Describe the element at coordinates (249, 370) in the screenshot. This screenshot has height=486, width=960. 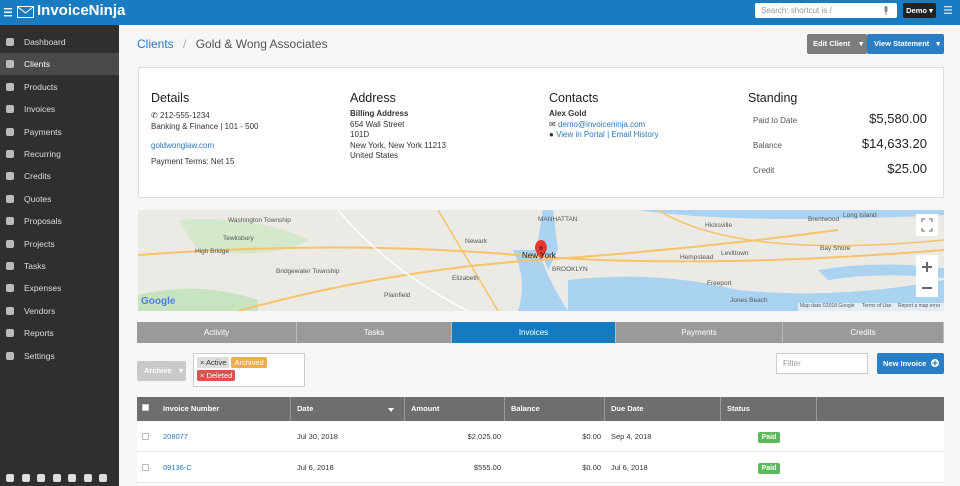
I see `status-filter: × Active Archived × Deleted` at that location.